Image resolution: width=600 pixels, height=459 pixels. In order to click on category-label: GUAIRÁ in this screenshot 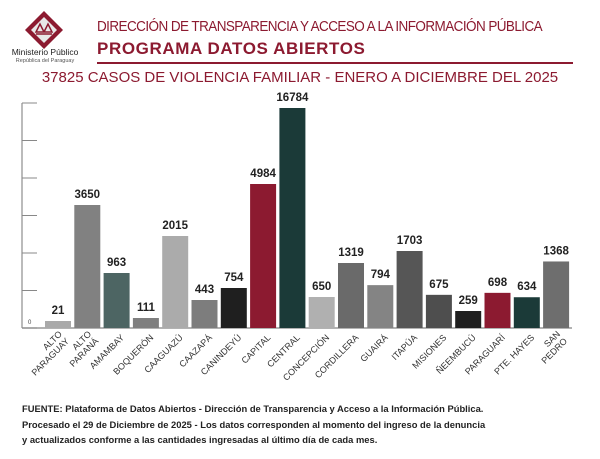, I will do `click(373, 347)`.